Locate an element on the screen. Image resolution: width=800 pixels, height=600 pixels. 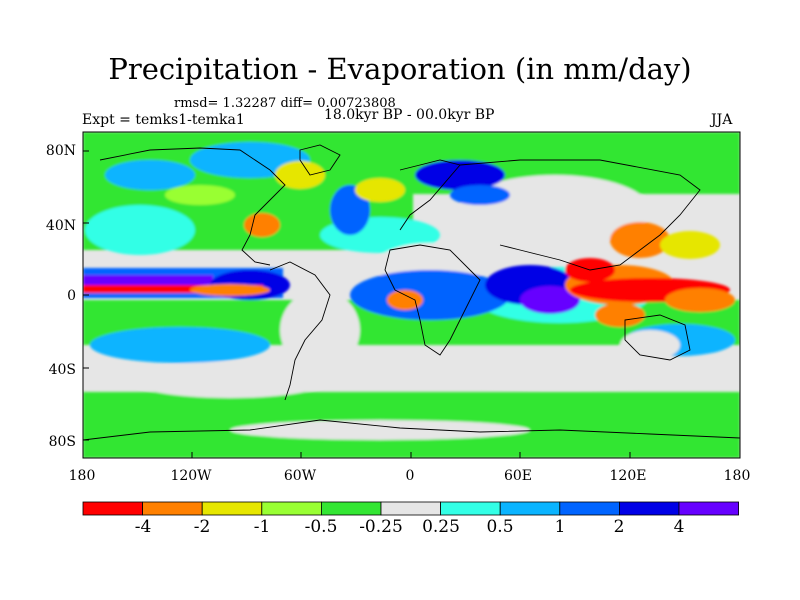
coastline-africa is located at coordinates (432, 300).